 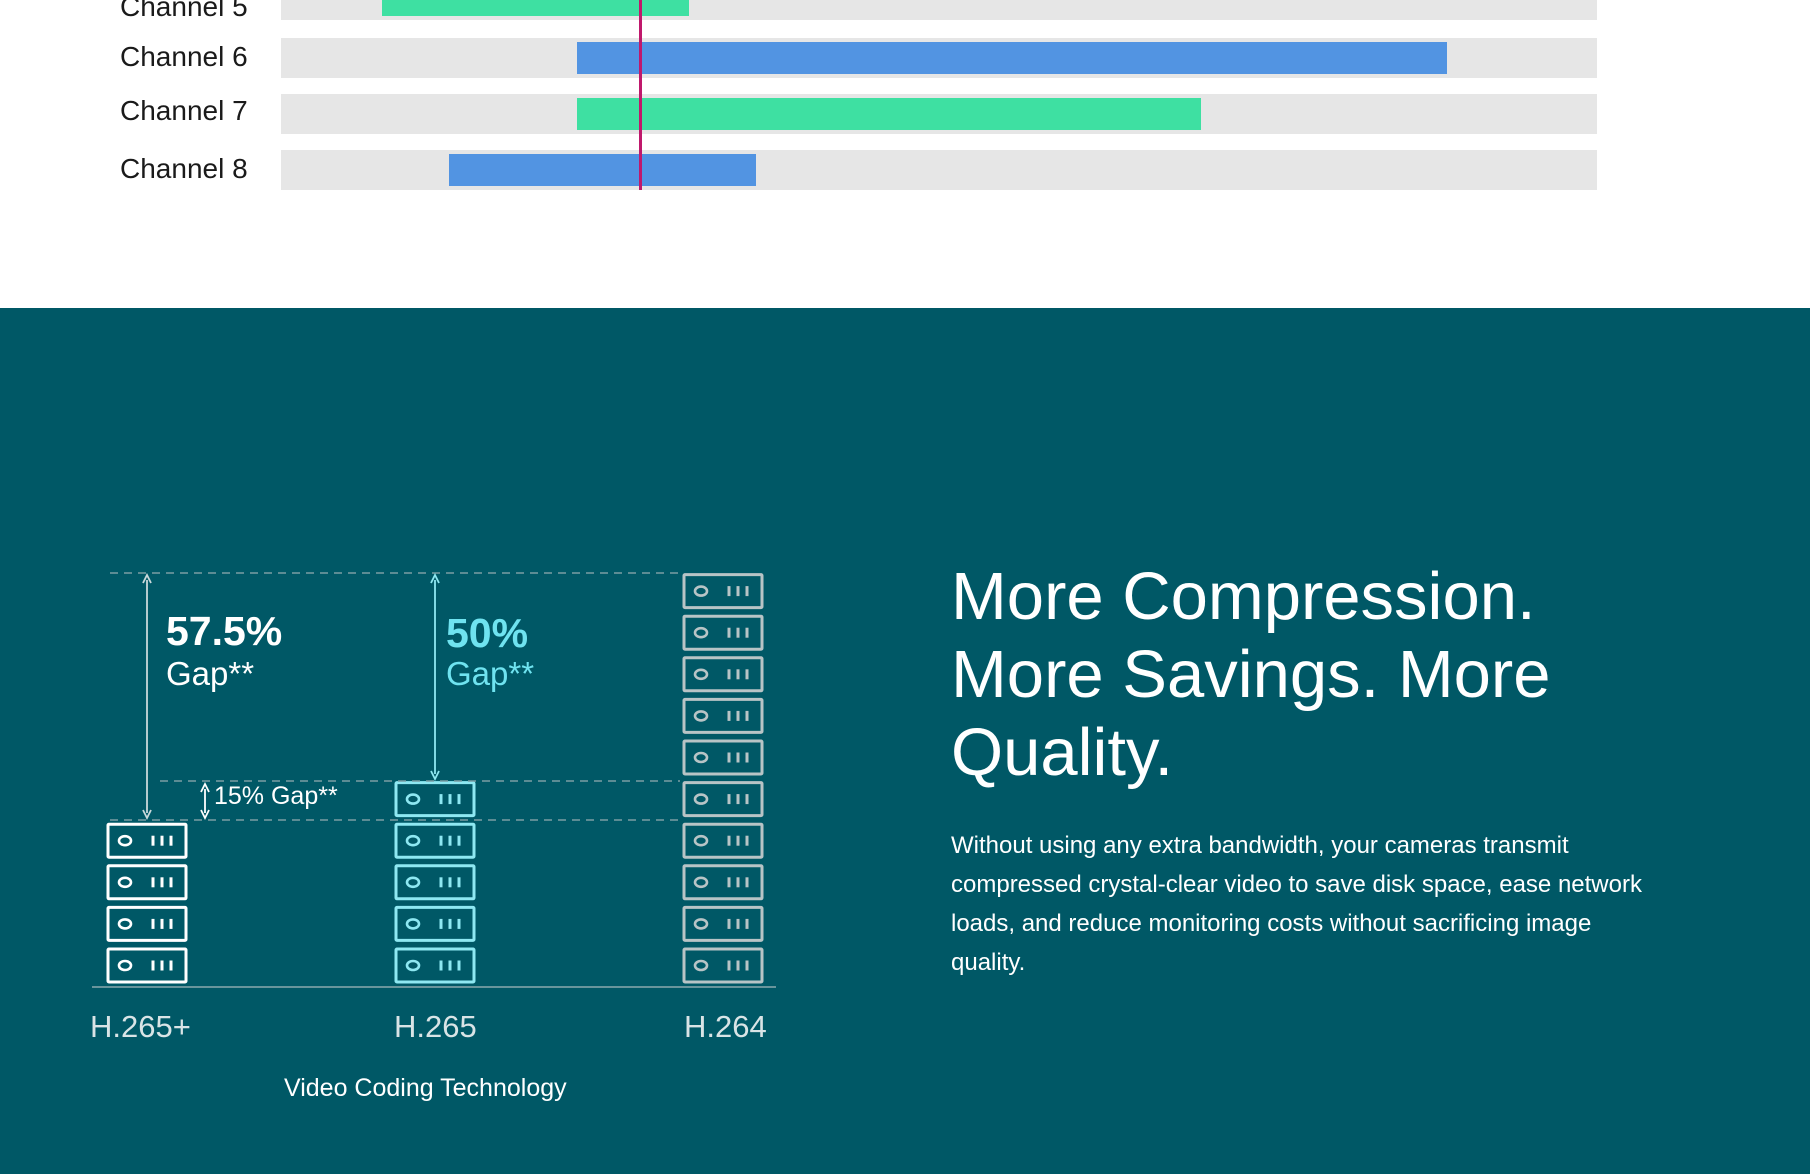 I want to click on heading-line-3: Quality., so click(x=1062, y=752).